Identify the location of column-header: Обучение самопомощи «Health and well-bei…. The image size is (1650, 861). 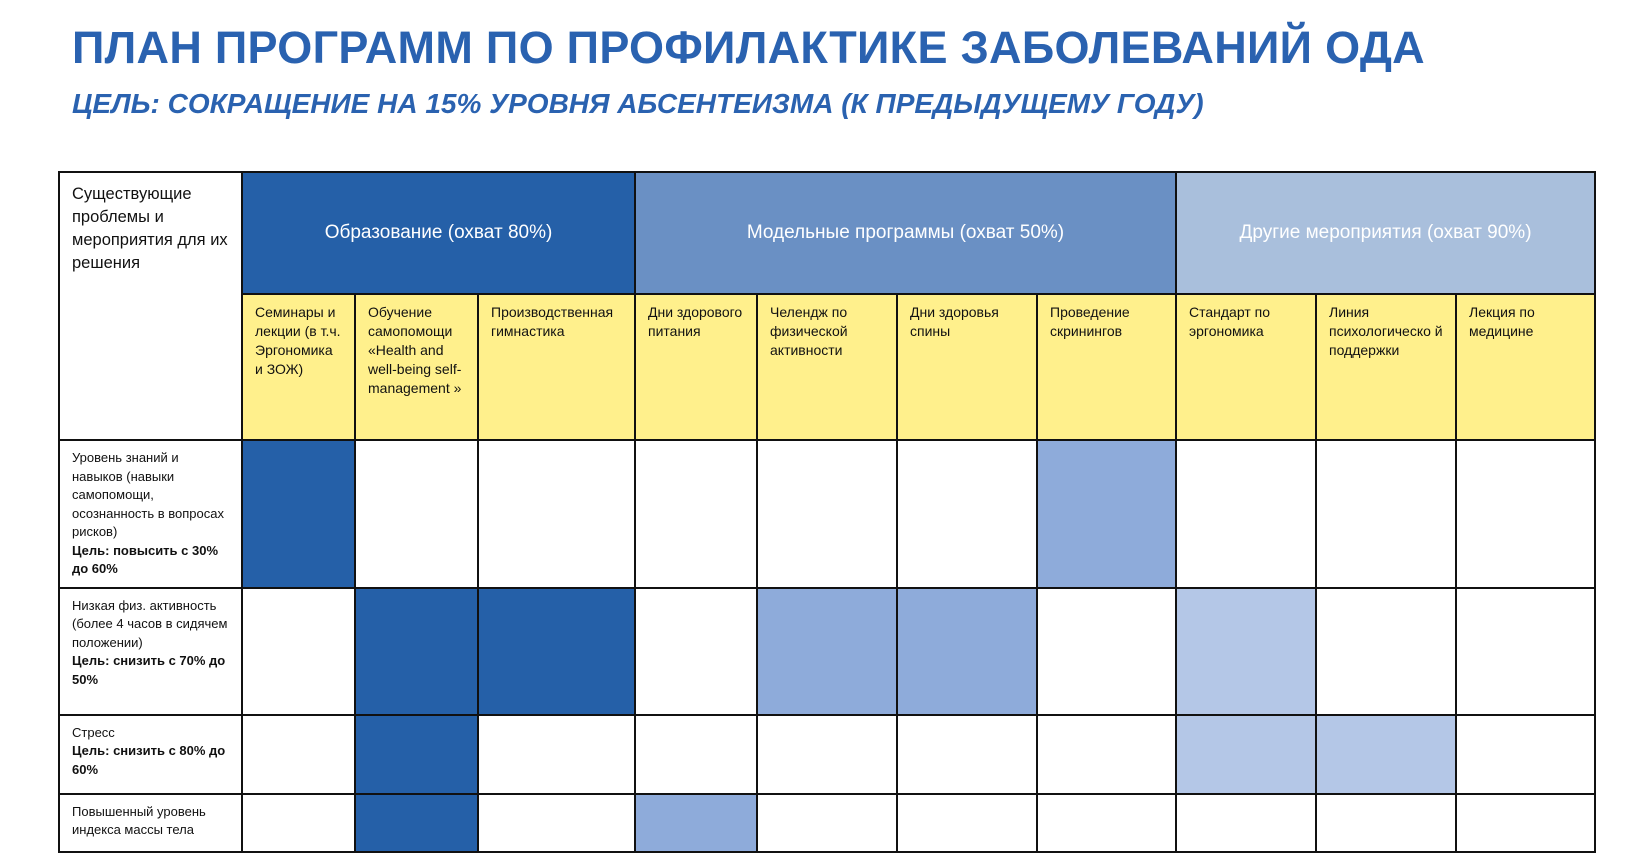
(416, 367).